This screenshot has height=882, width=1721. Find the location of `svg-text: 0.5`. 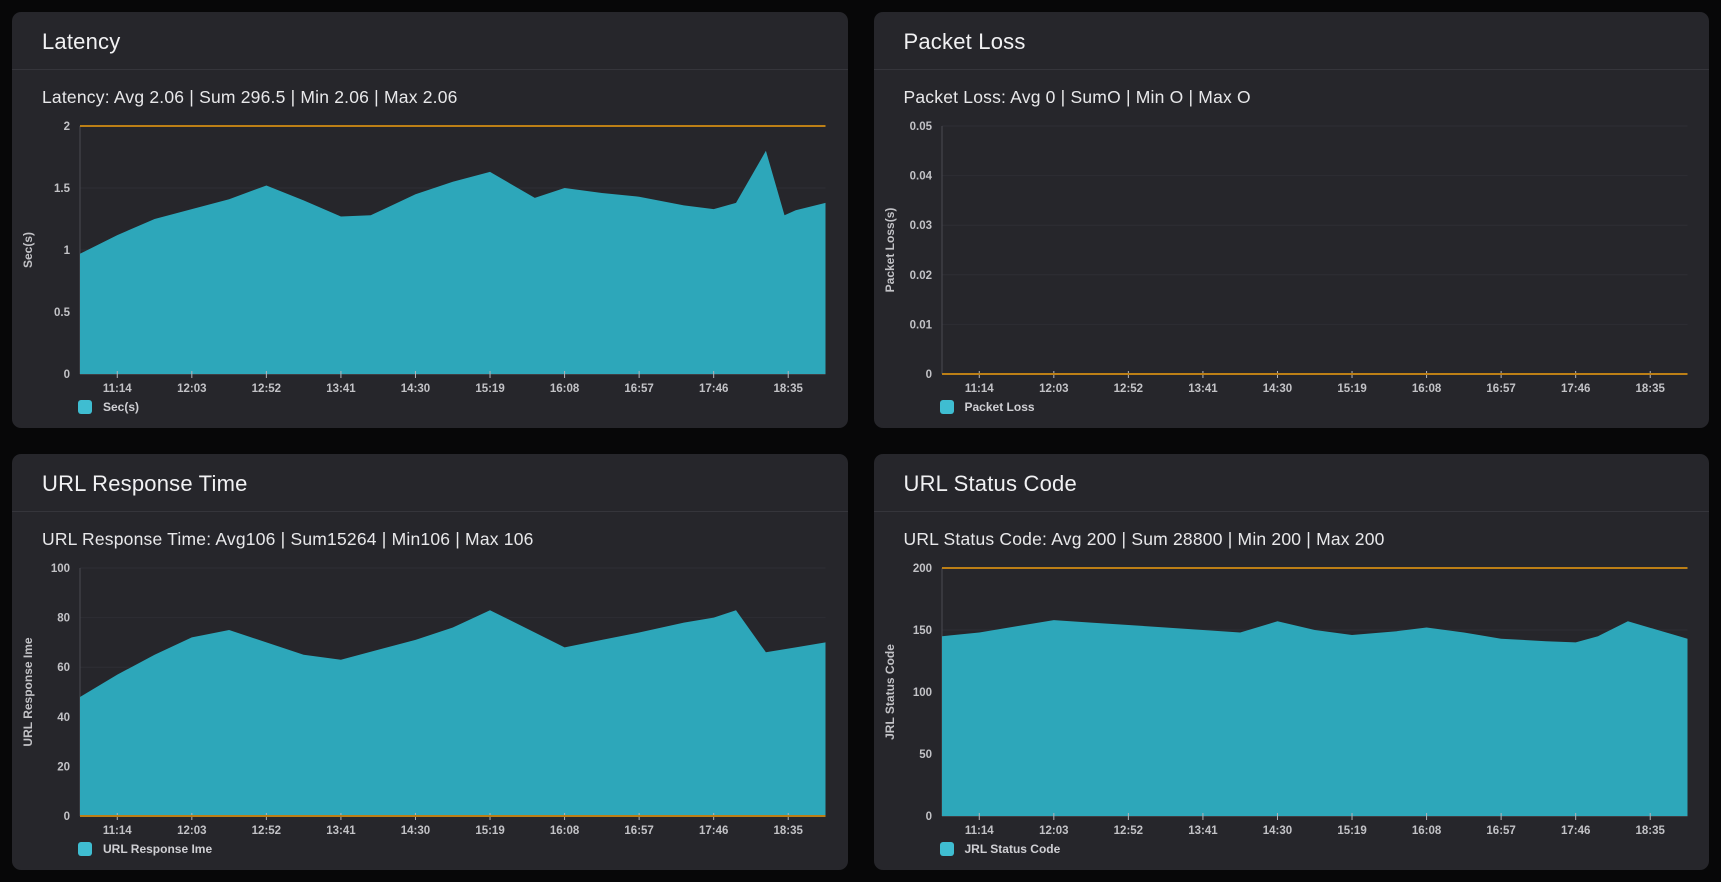

svg-text: 0.5 is located at coordinates (62, 313).